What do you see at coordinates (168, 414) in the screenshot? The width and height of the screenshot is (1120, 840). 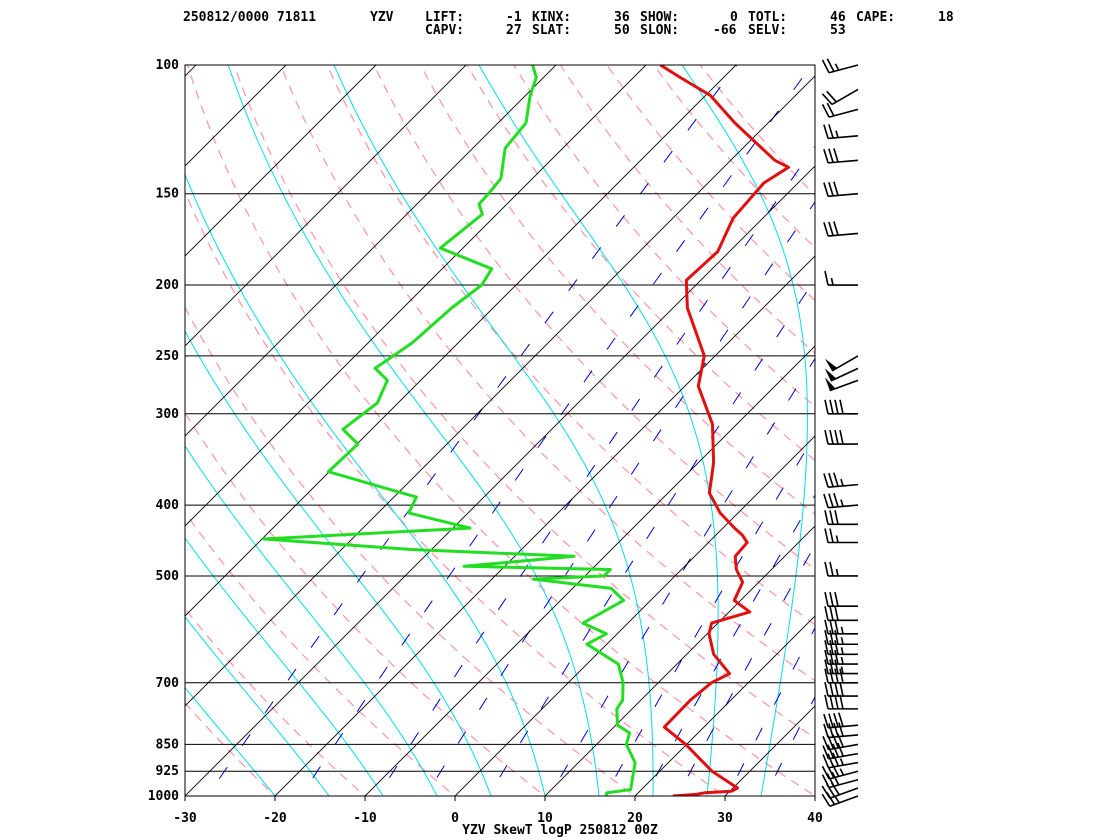 I see `pressure-tick-label: 300` at bounding box center [168, 414].